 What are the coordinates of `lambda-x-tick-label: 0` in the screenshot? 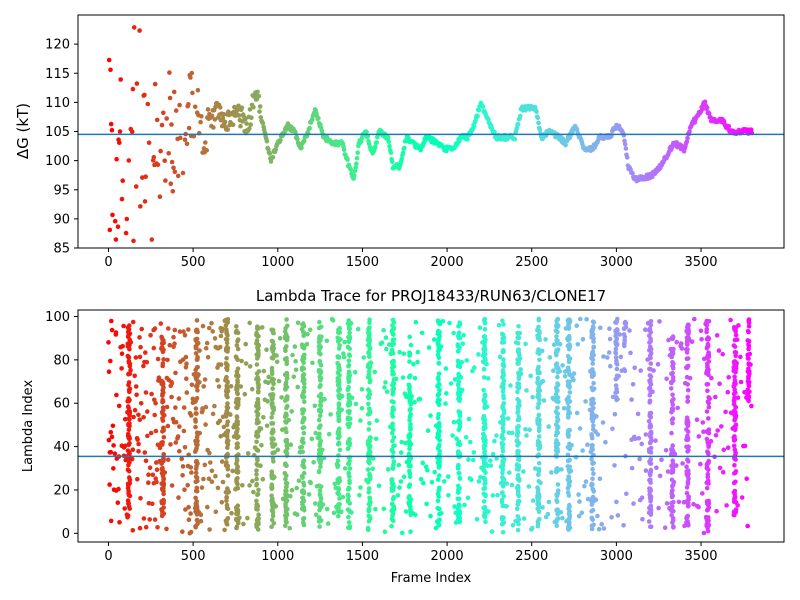 It's located at (108, 556).